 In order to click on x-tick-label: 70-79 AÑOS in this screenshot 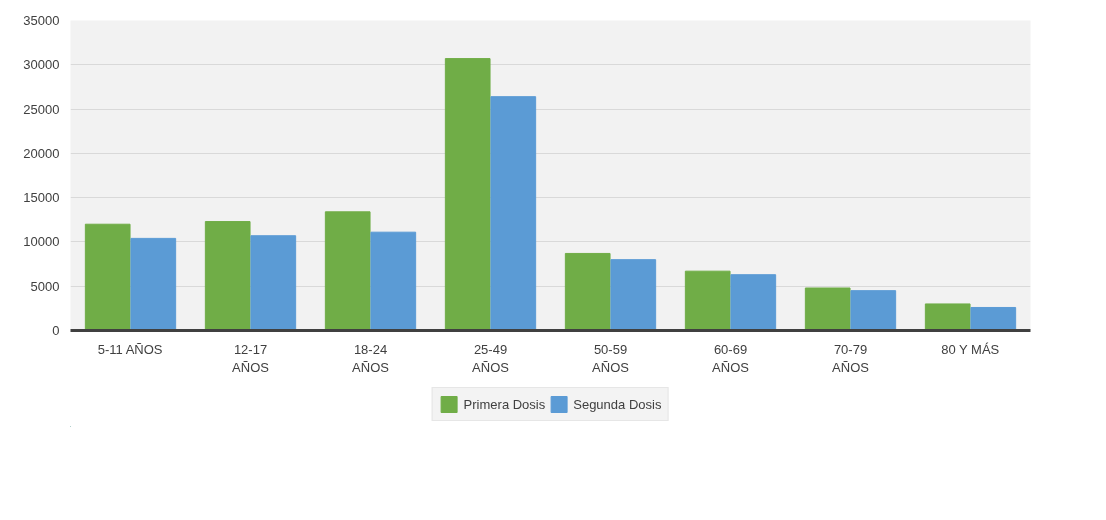, I will do `click(851, 358)`.